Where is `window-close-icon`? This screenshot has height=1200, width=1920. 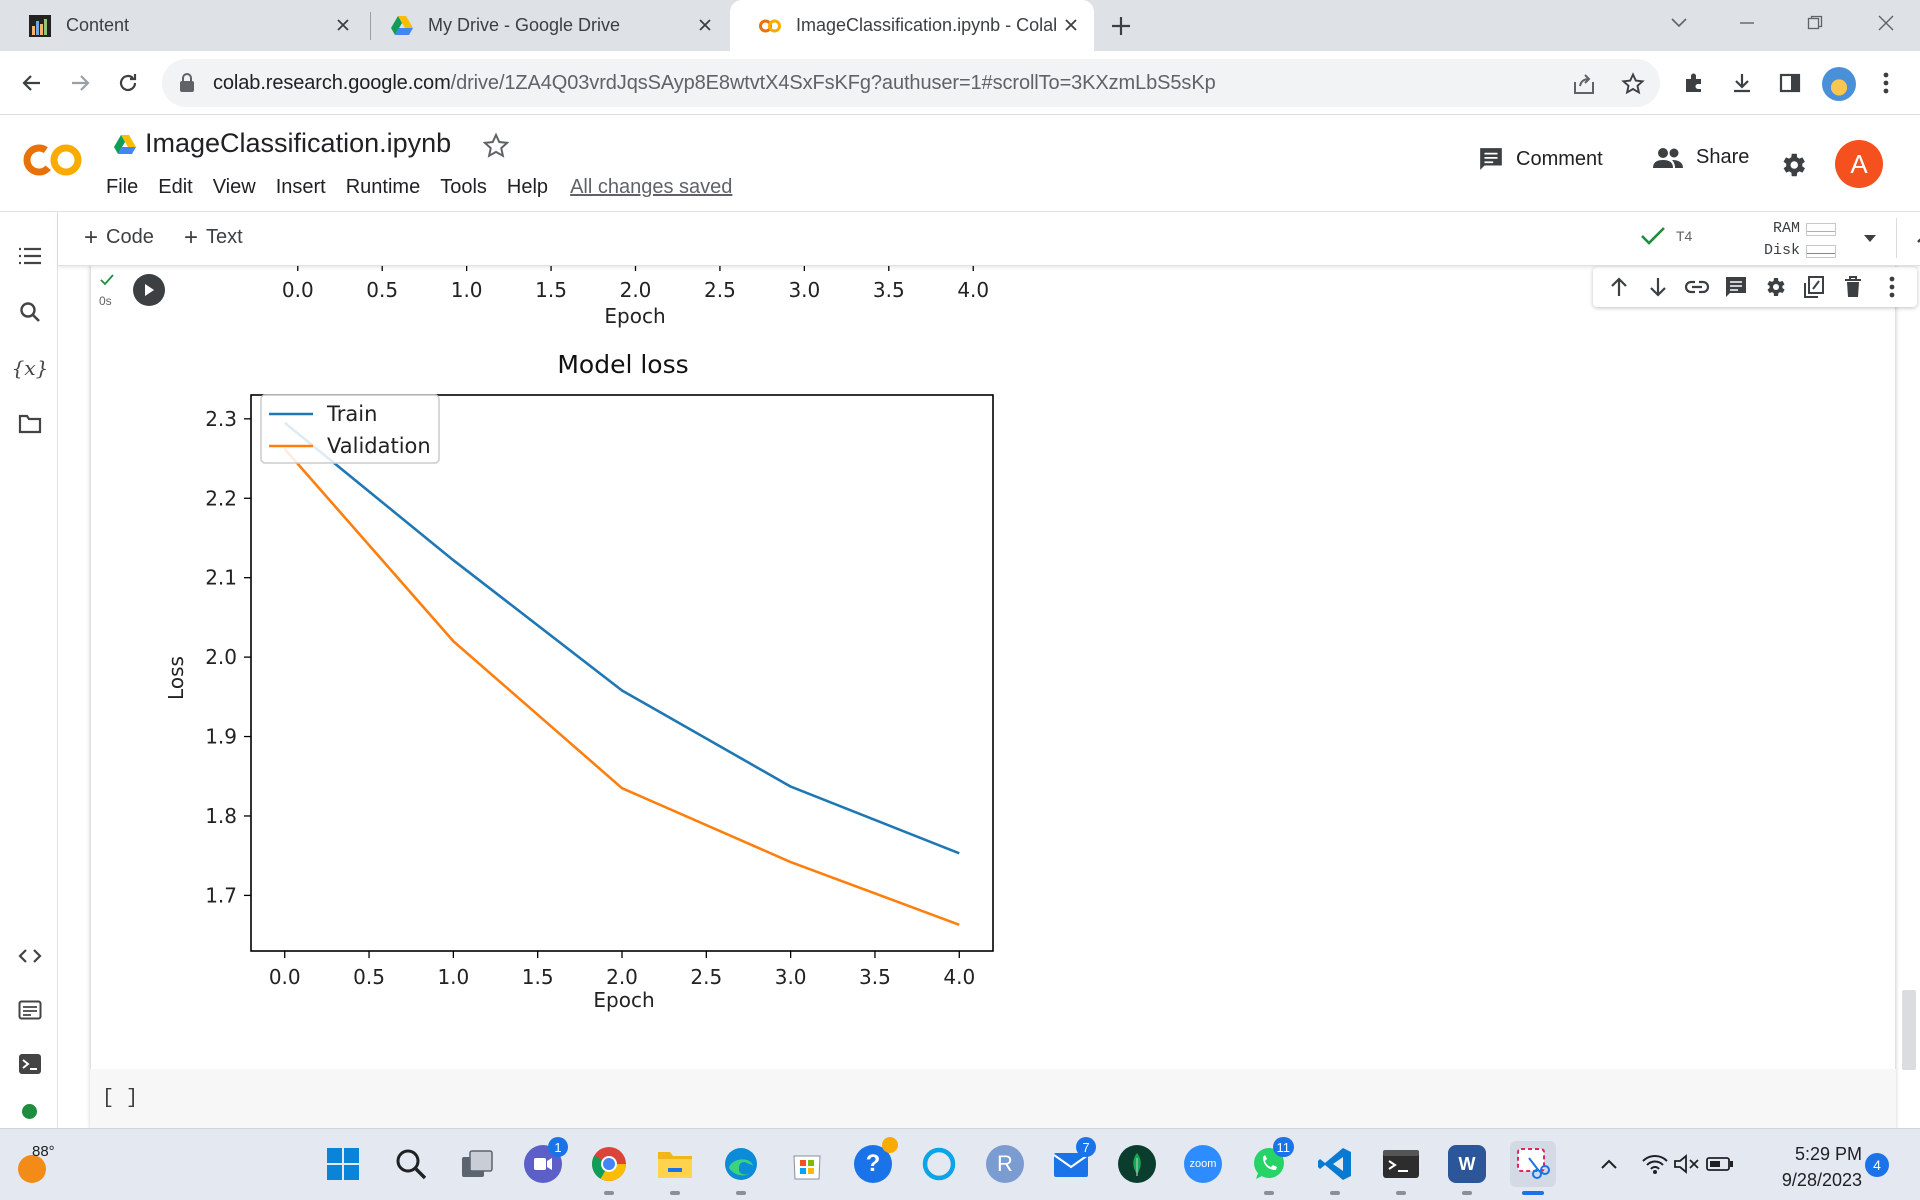 window-close-icon is located at coordinates (1886, 23).